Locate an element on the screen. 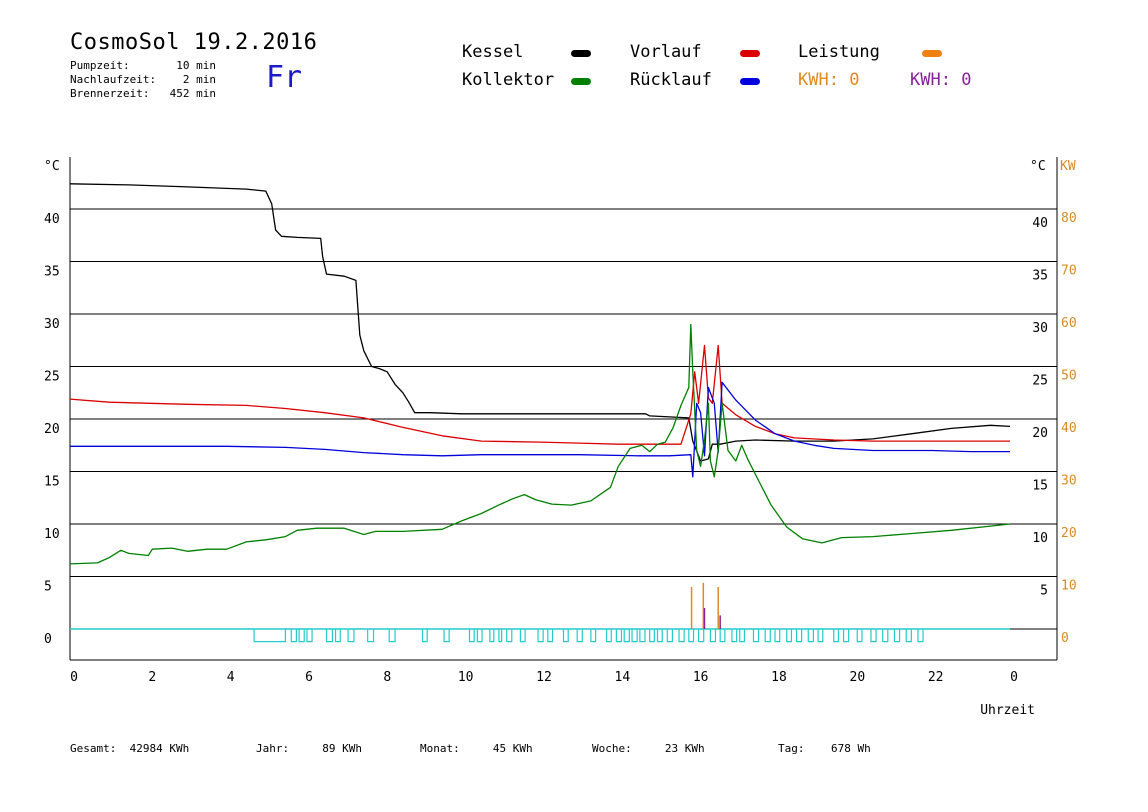 Image resolution: width=1148 pixels, height=812 pixels. legend-kwh-orange: KWH: 0 is located at coordinates (829, 80).